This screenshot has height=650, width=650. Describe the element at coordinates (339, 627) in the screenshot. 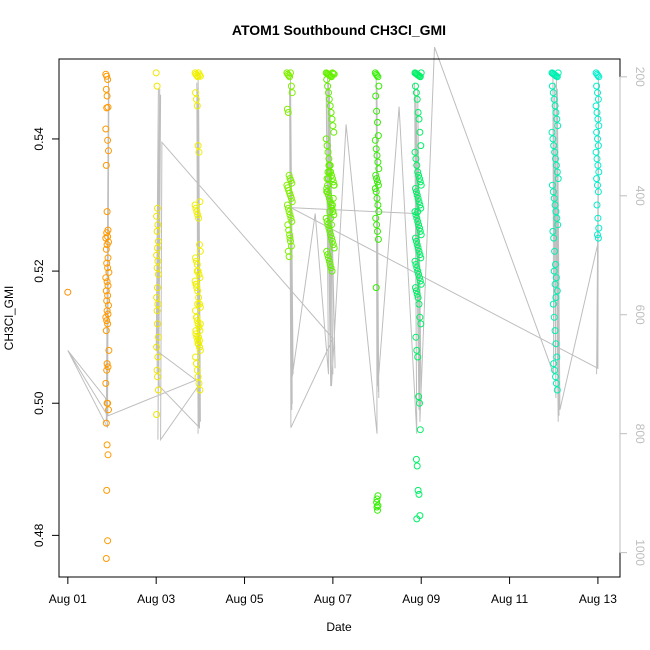

I see `x-axis-label: Date` at that location.